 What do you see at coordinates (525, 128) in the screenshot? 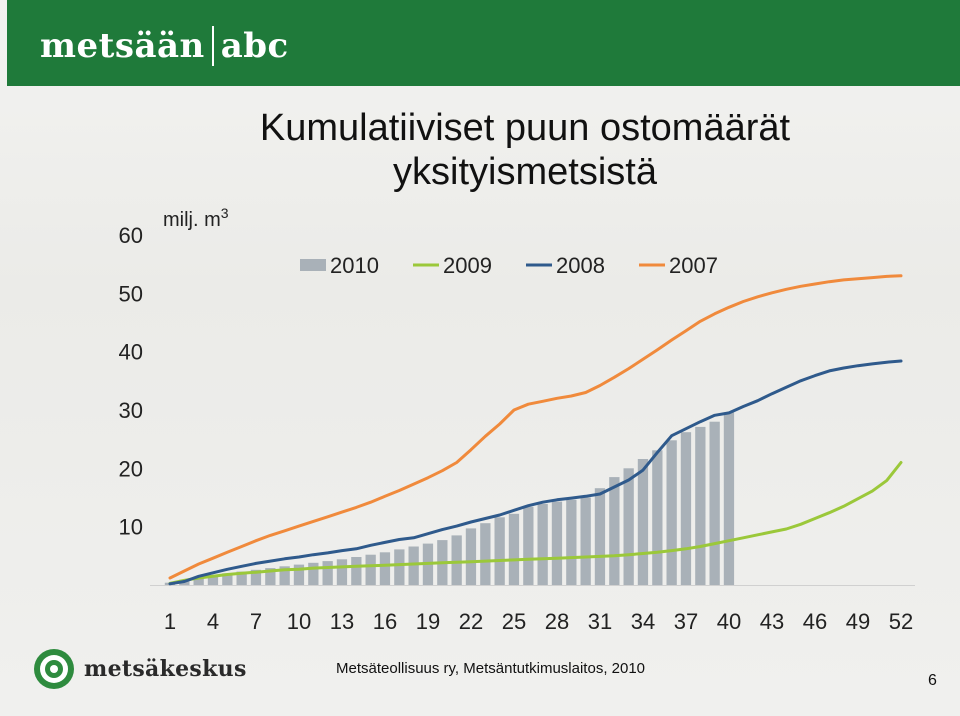
I see `title-line-1: Kumulatiiviset puun ostomäärät` at bounding box center [525, 128].